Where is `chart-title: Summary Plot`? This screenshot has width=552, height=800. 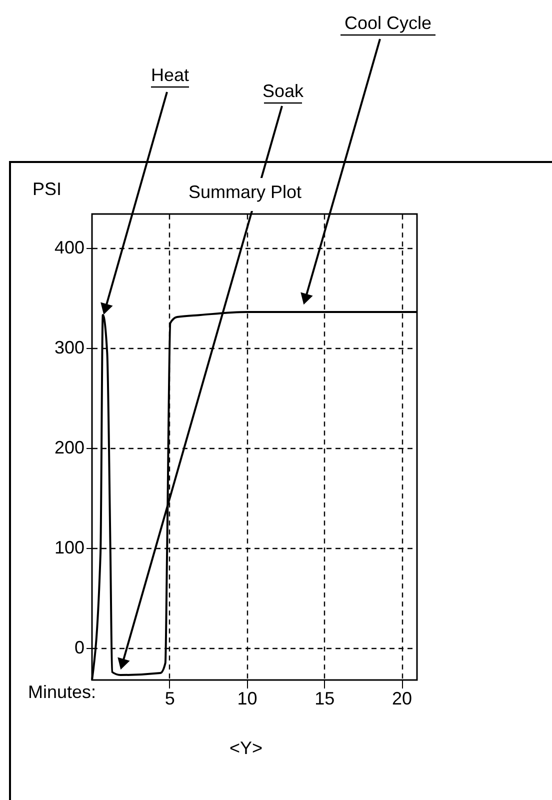 chart-title: Summary Plot is located at coordinates (245, 192).